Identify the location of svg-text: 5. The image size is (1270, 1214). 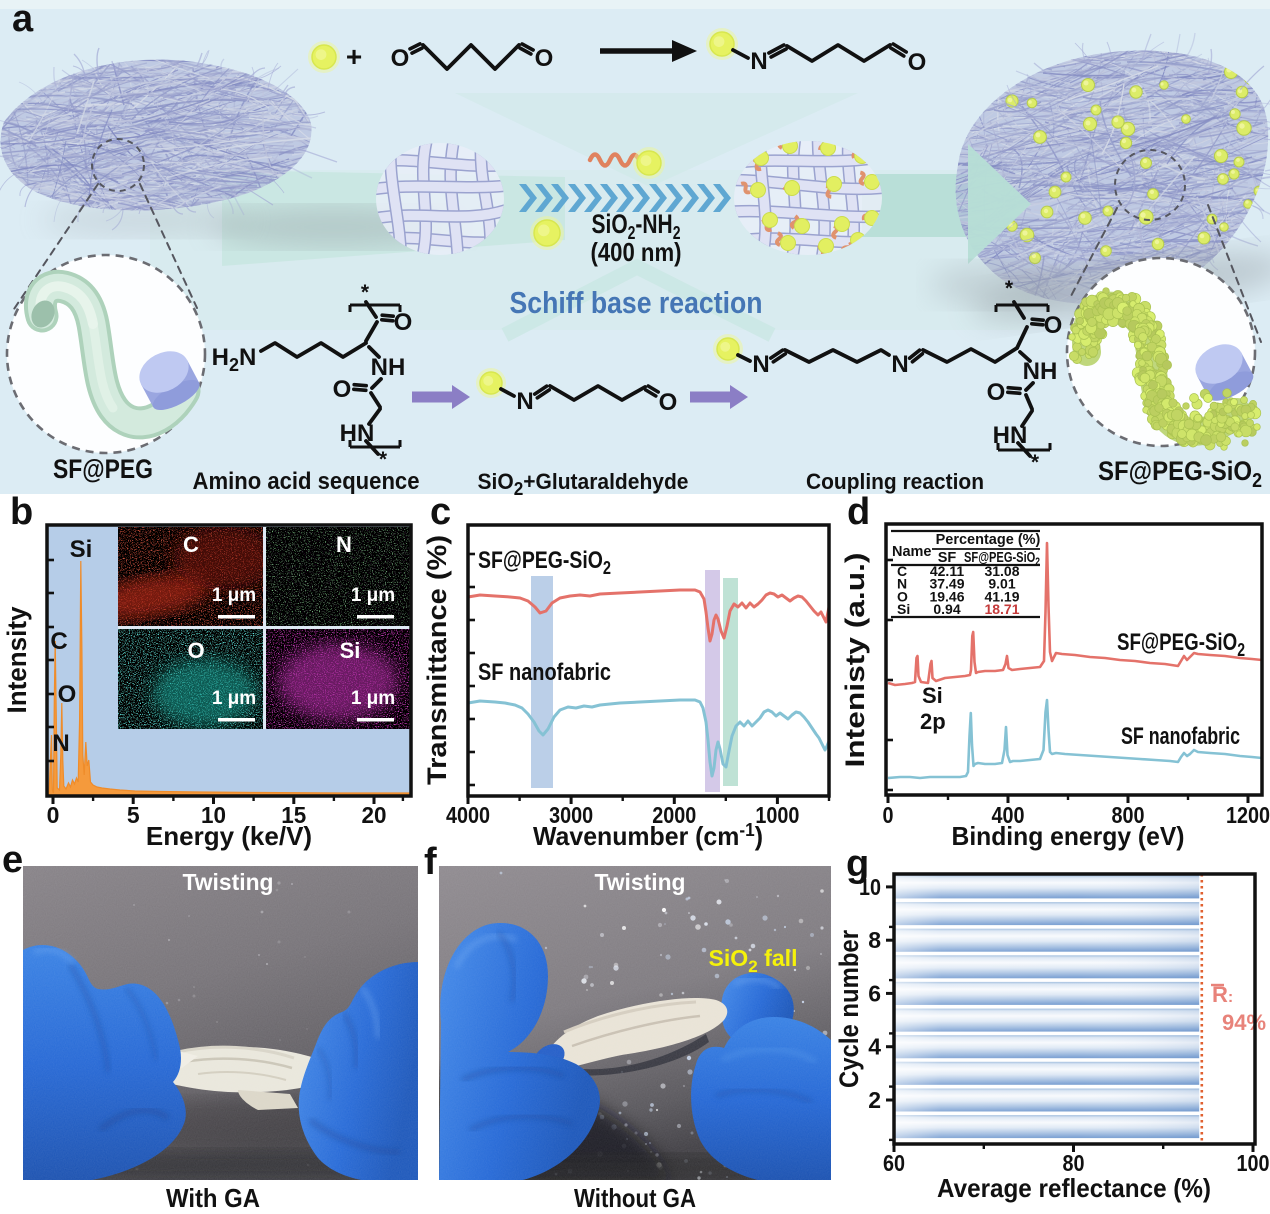
(133, 815).